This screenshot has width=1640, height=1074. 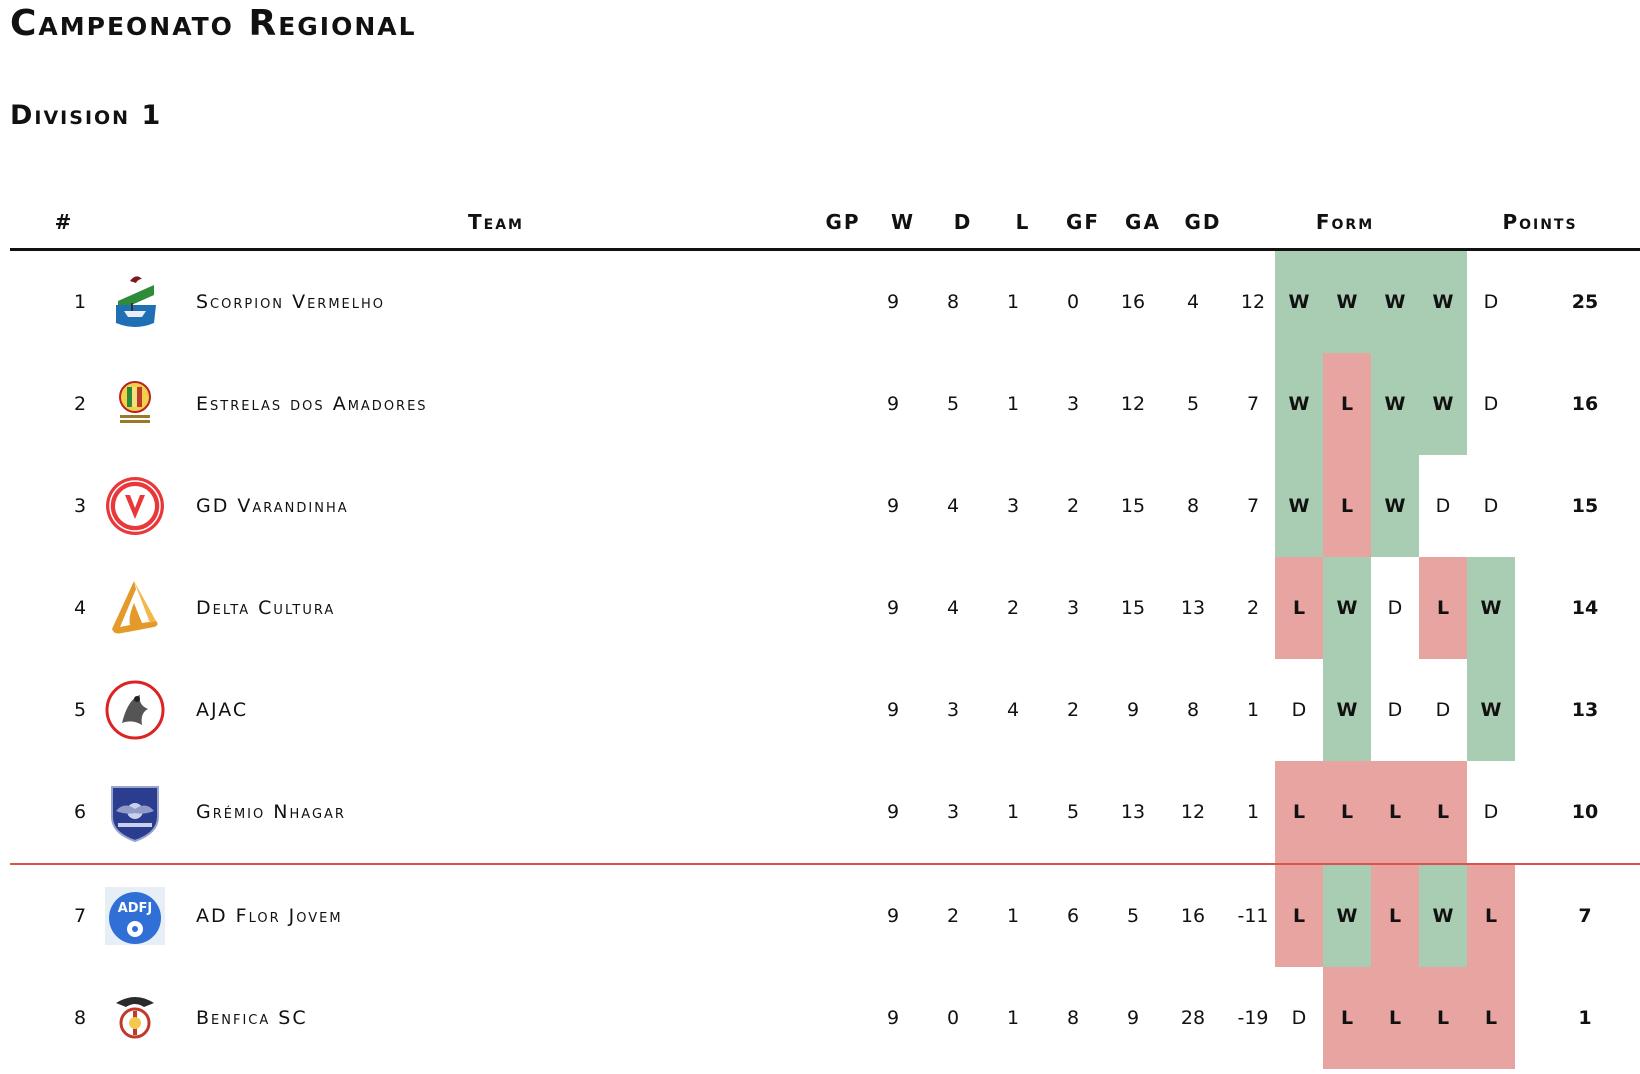 I want to click on team-name: Scorpion Vermelho, so click(x=290, y=302).